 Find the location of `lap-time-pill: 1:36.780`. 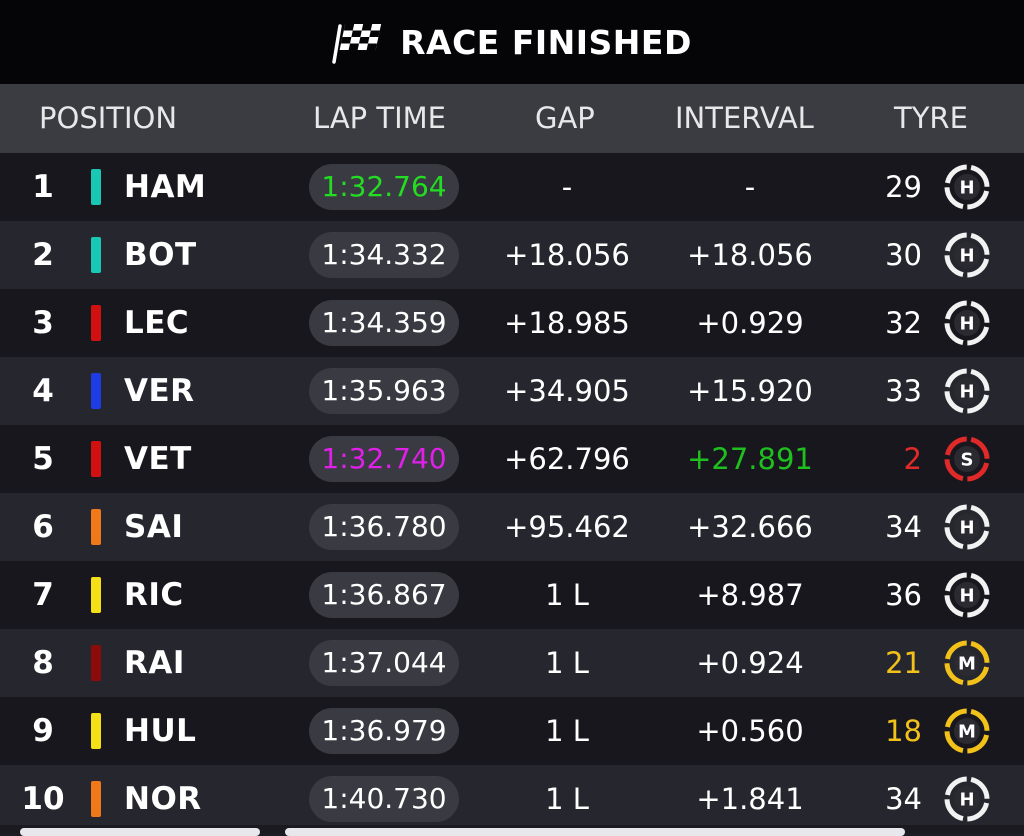

lap-time-pill: 1:36.780 is located at coordinates (384, 527).